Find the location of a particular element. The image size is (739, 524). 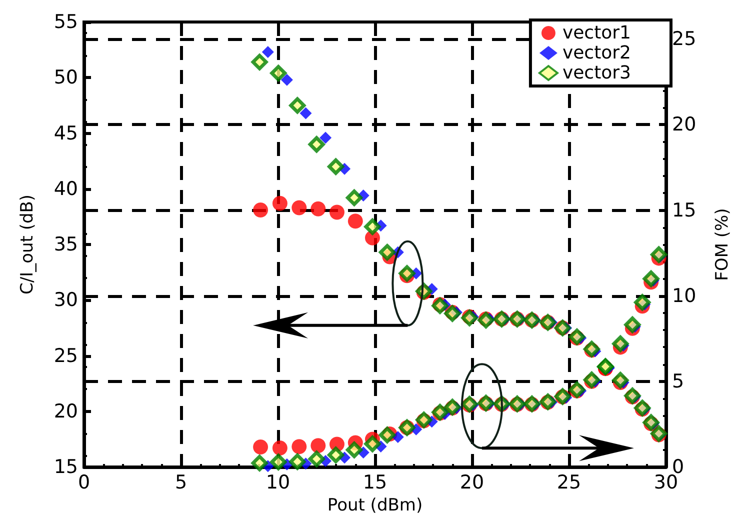

y-tick-label: 45 is located at coordinates (66, 133).